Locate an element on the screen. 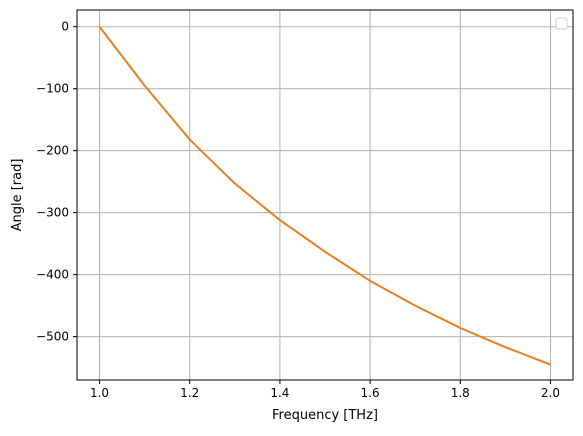 The width and height of the screenshot is (583, 436). x-tick-label: 1.2 is located at coordinates (189, 393).